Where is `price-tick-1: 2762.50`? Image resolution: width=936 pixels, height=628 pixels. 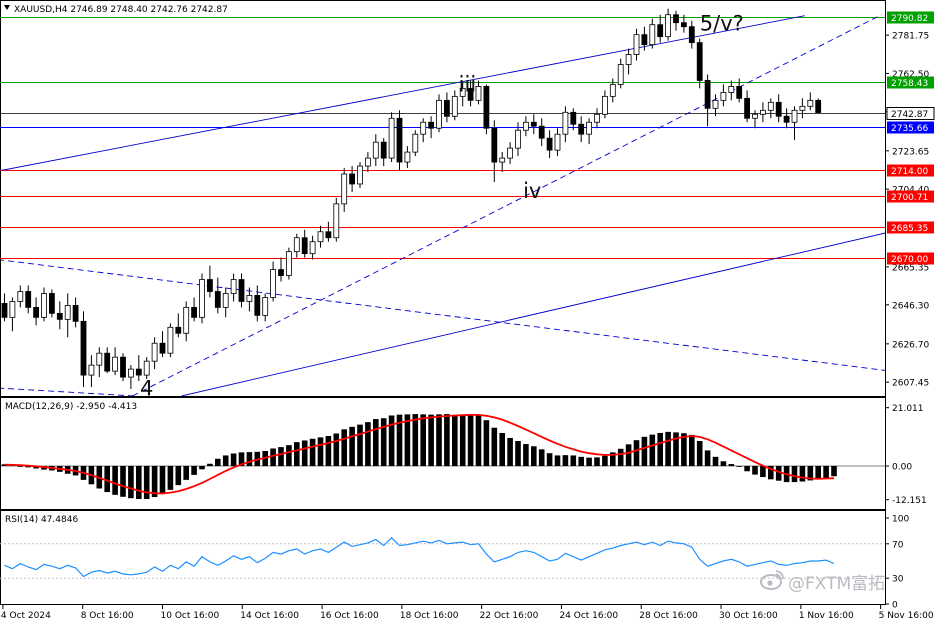
price-tick-1: 2762.50 is located at coordinates (910, 75).